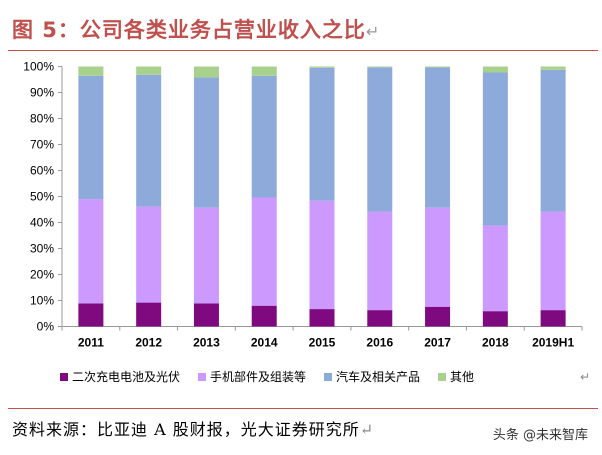  I want to click on title-divider, so click(303, 50).